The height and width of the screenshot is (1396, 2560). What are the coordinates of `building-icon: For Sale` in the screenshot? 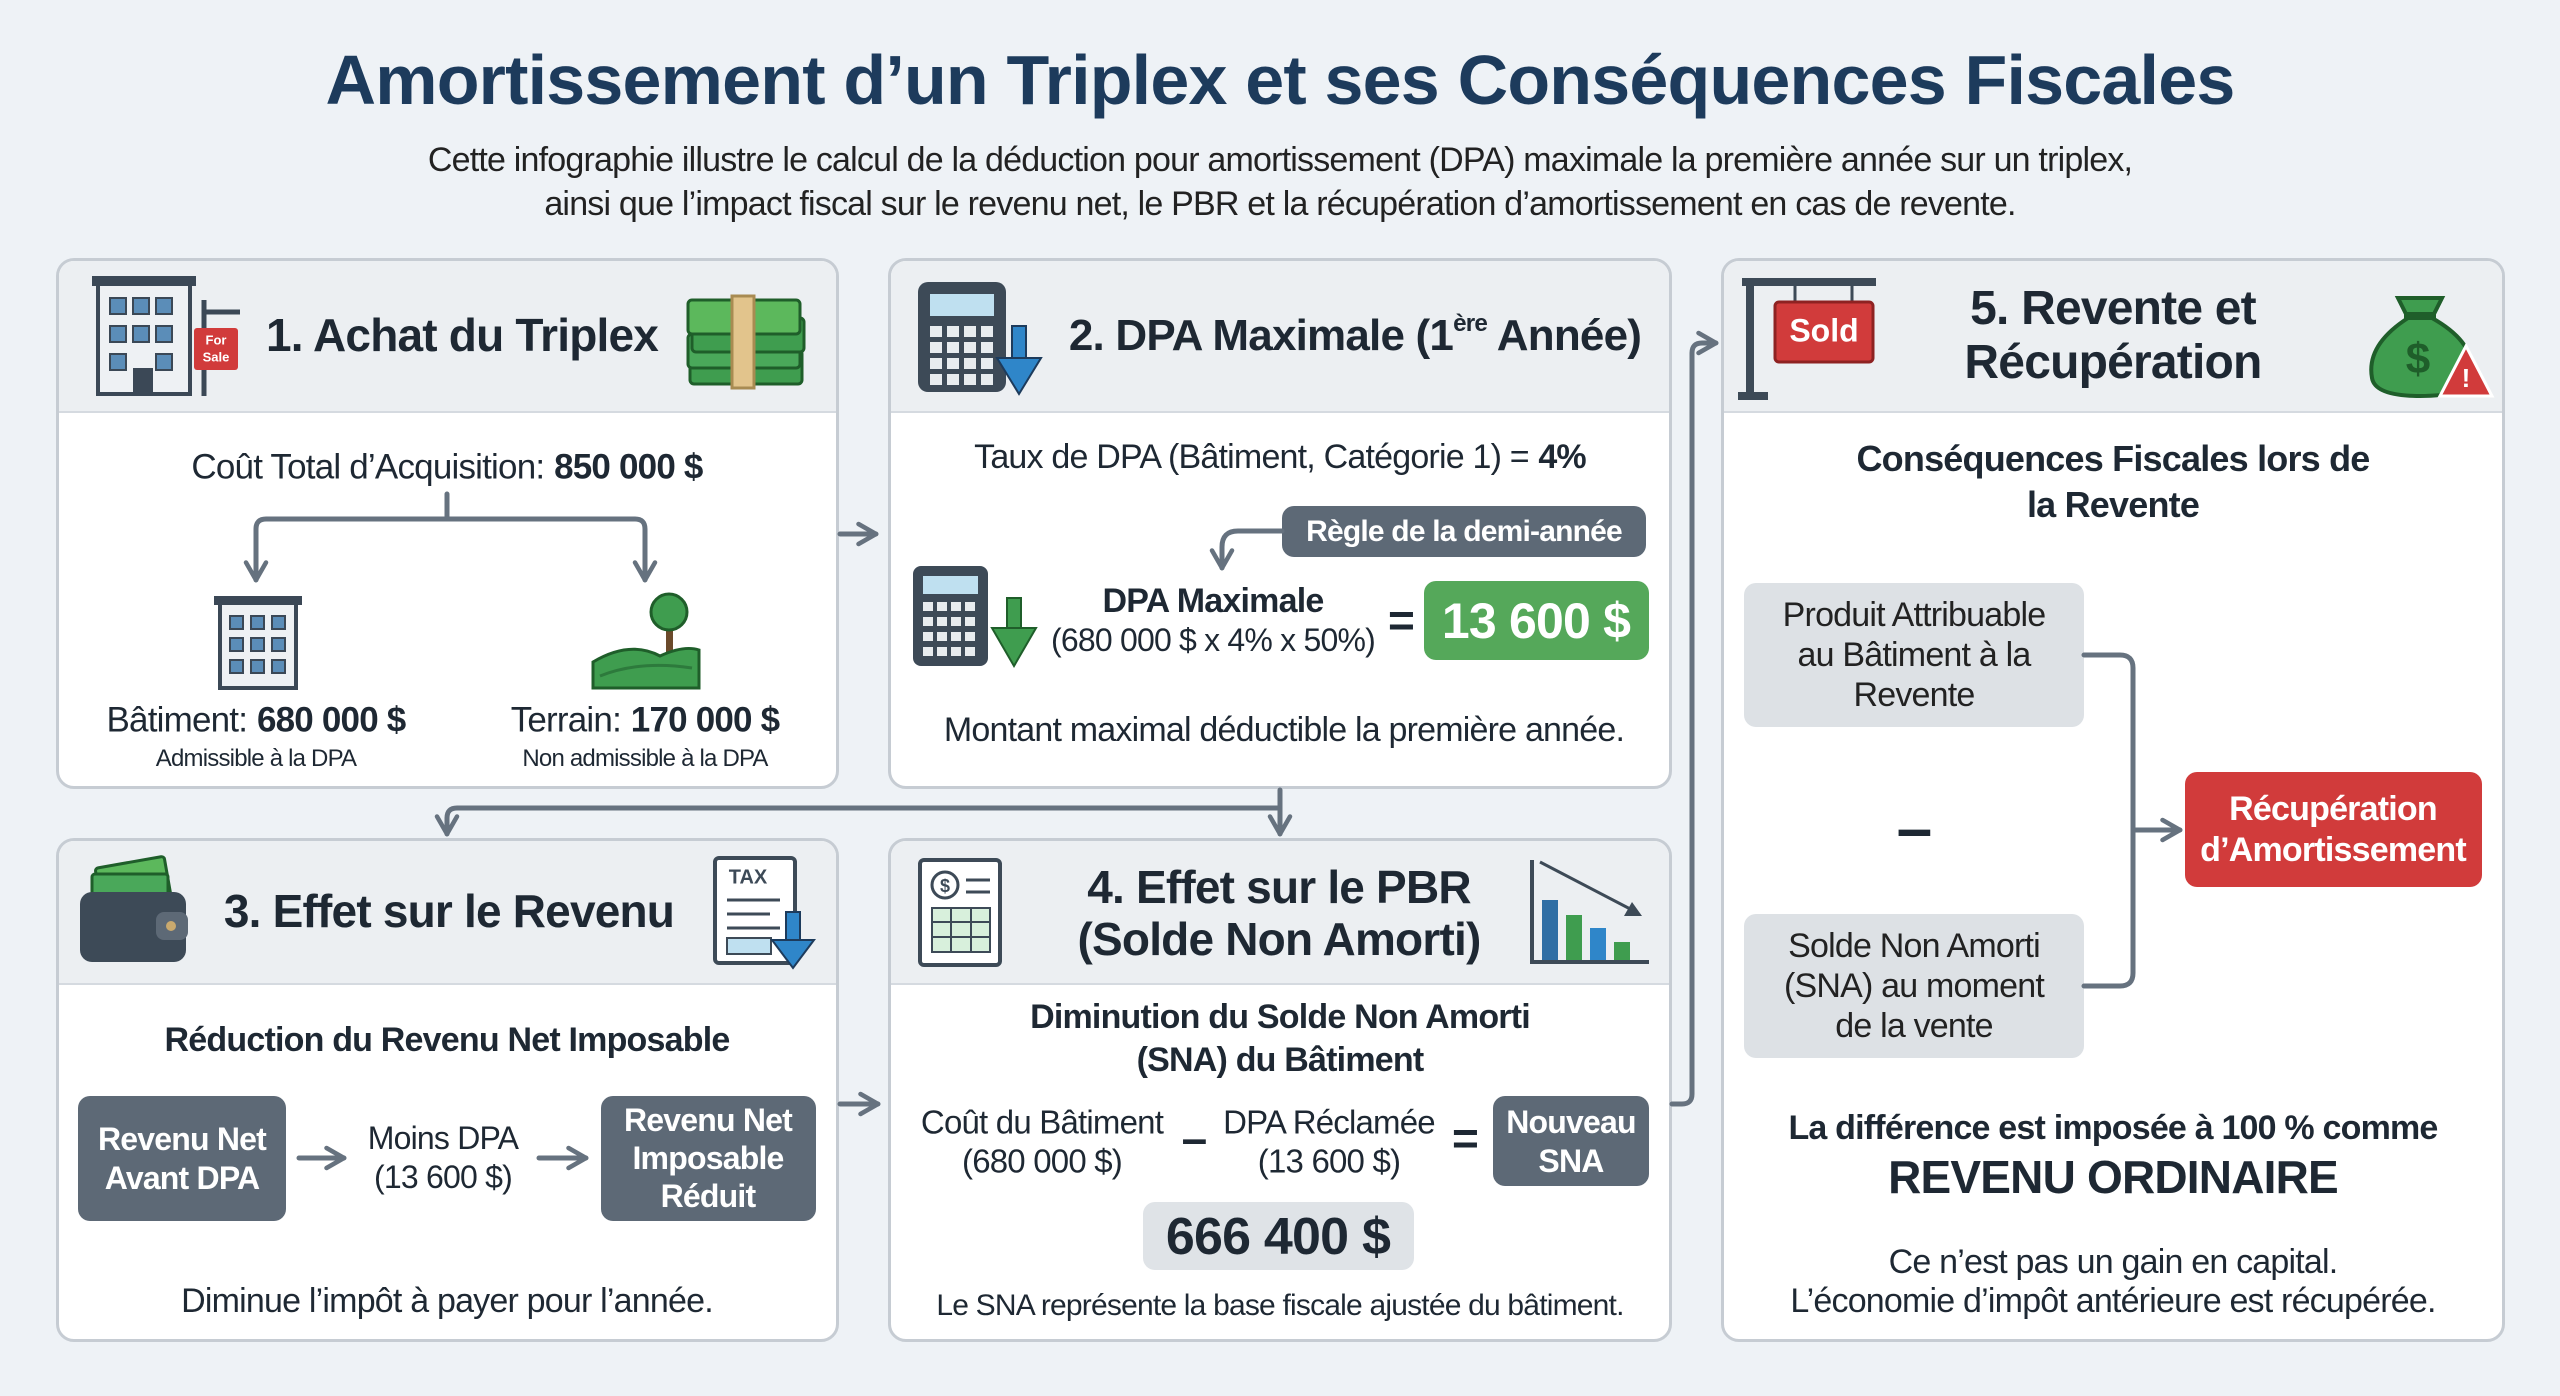 It's located at (166, 336).